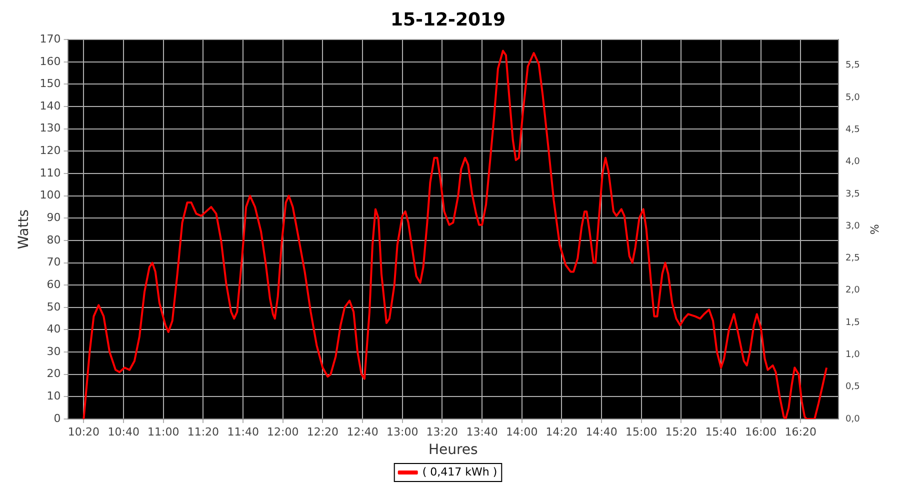  I want to click on x-tick-label: 13:40, so click(482, 431).